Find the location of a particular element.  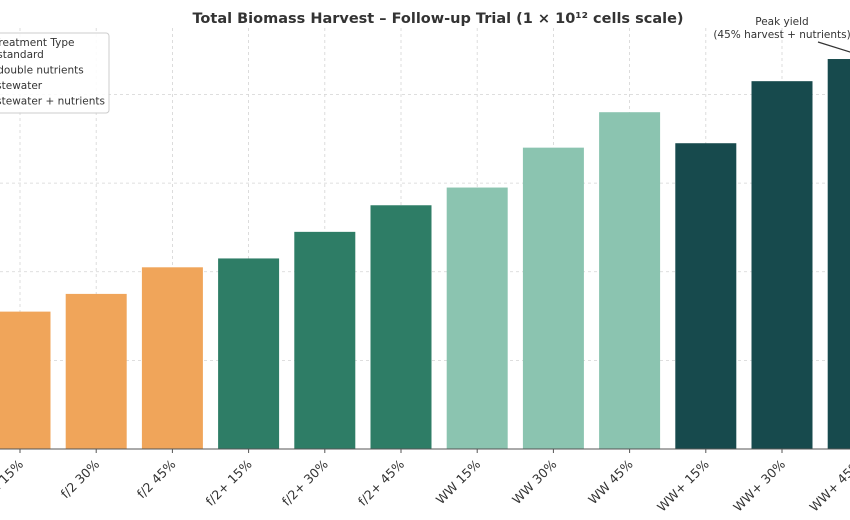

x-tick-label: f/2 45% is located at coordinates (156, 478).